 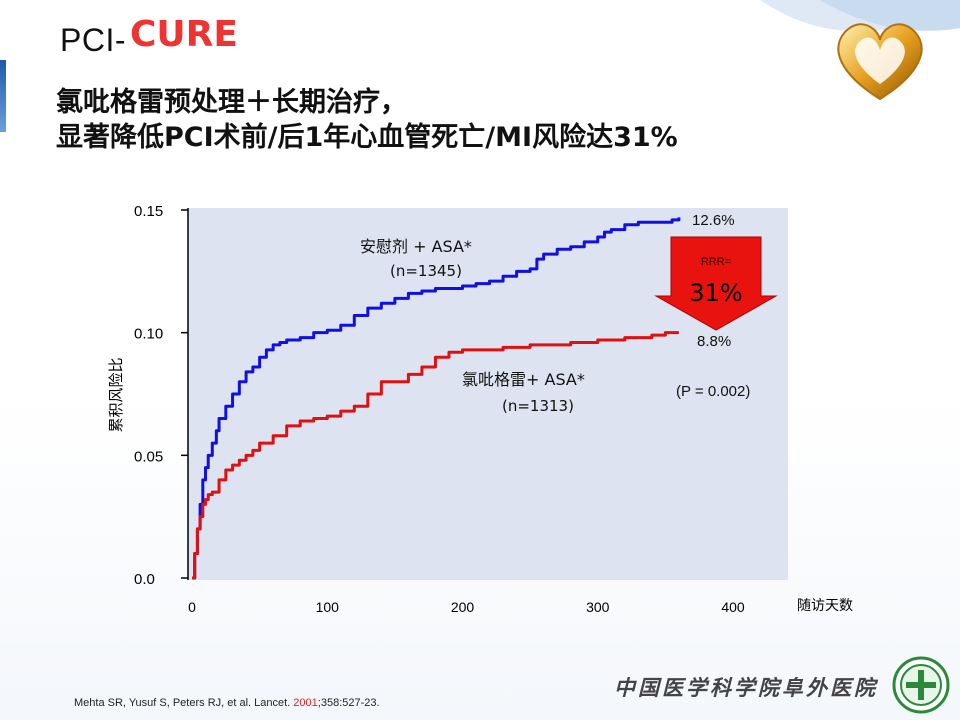 What do you see at coordinates (426, 271) in the screenshot?
I see `placebo-series-n: (n=1345)` at bounding box center [426, 271].